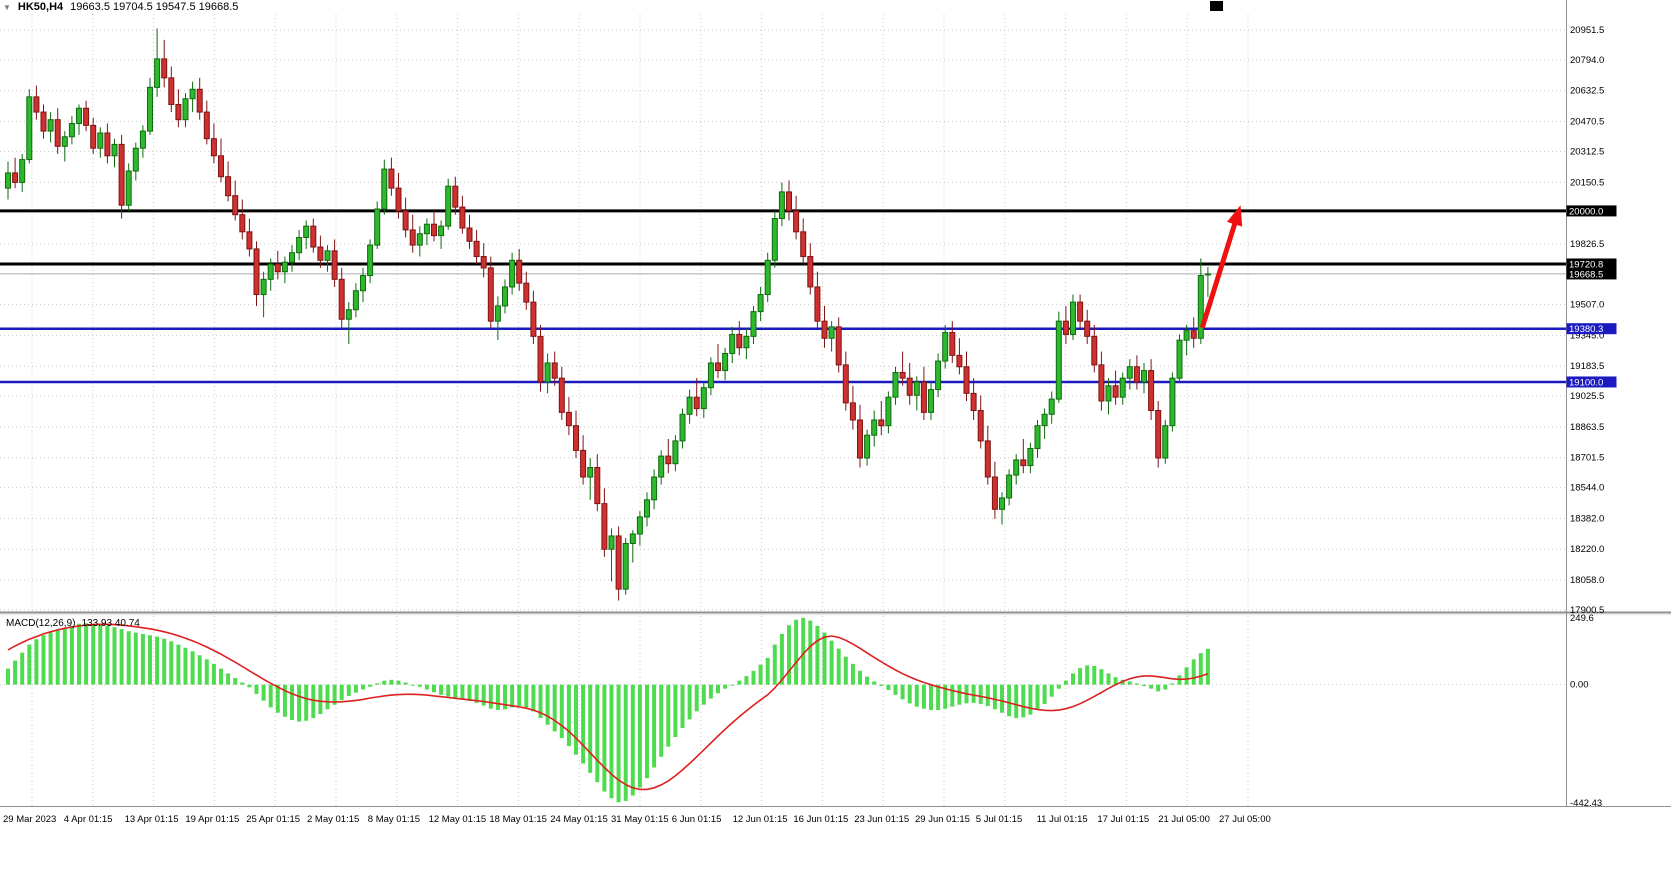 Image resolution: width=1671 pixels, height=889 pixels. What do you see at coordinates (458, 819) in the screenshot?
I see `svg-text: 12 May 01:15` at bounding box center [458, 819].